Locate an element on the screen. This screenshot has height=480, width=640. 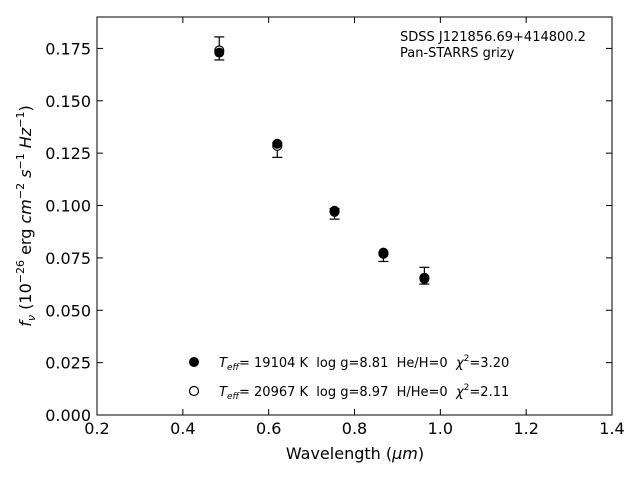
y-tick-label: 0.125 is located at coordinates (68, 153).